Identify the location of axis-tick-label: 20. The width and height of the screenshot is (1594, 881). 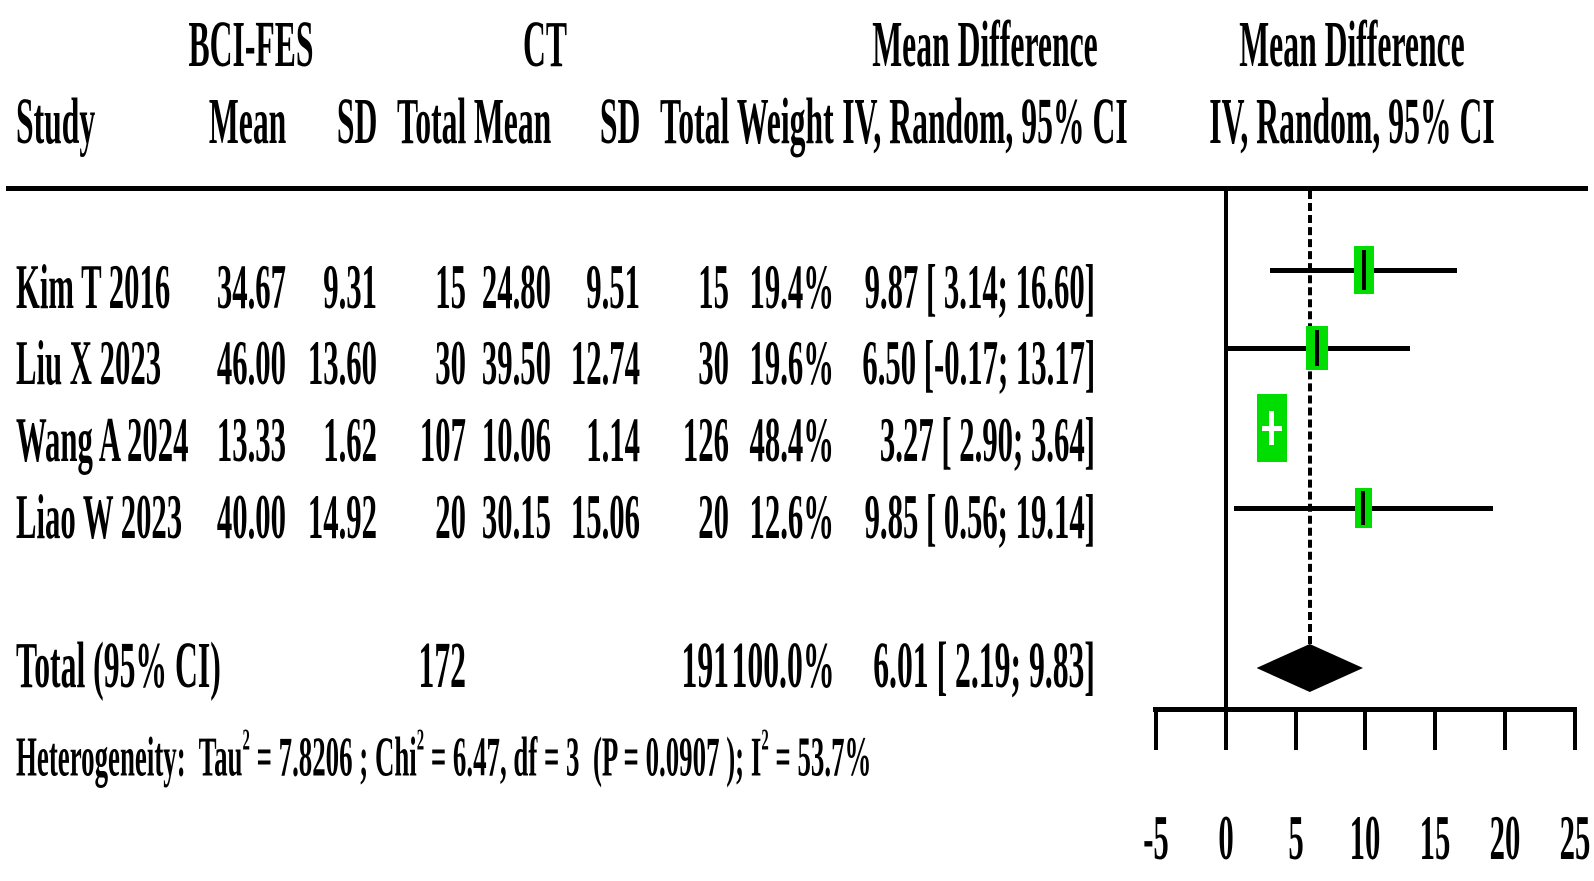
(1505, 838).